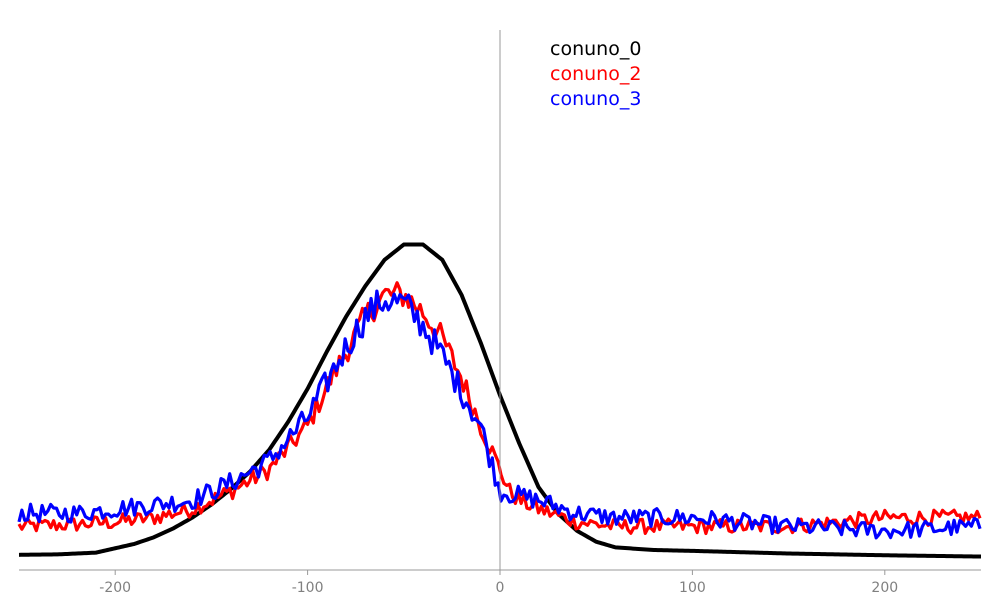  What do you see at coordinates (595, 49) in the screenshot?
I see `legend-entry-conuno_0: conuno_0` at bounding box center [595, 49].